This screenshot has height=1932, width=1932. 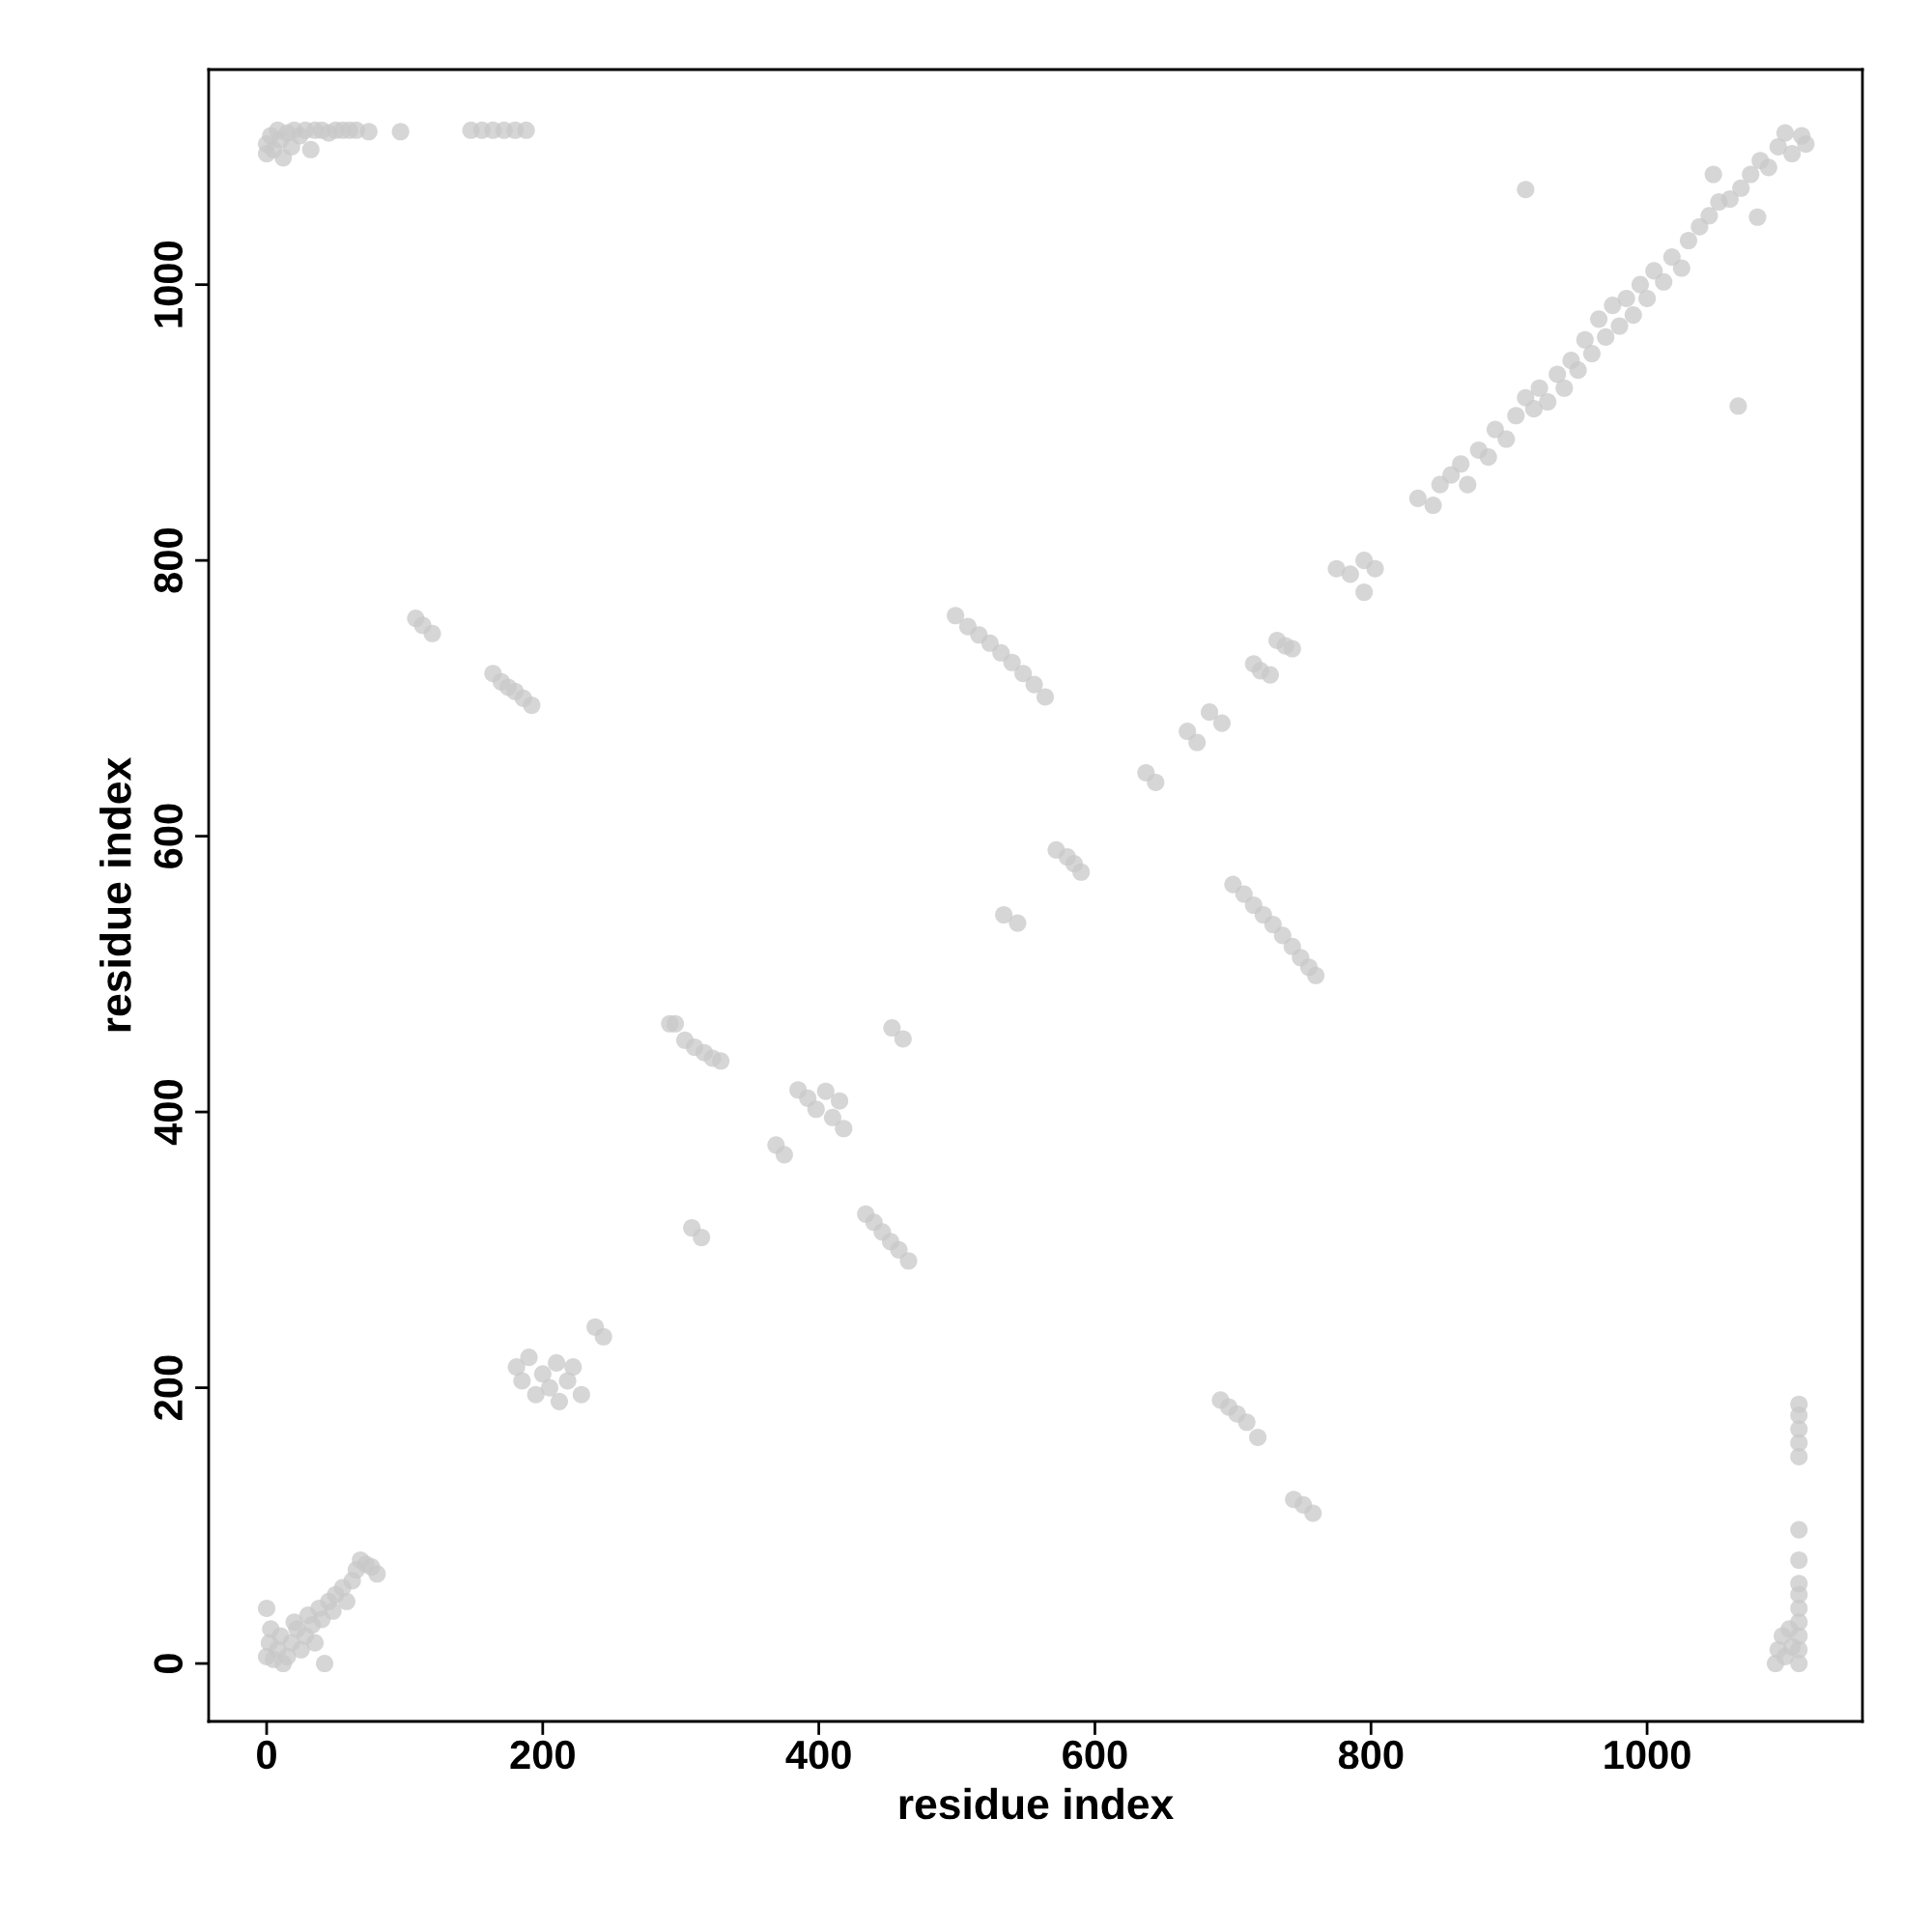 I want to click on x-tick-label: 200, so click(x=542, y=1755).